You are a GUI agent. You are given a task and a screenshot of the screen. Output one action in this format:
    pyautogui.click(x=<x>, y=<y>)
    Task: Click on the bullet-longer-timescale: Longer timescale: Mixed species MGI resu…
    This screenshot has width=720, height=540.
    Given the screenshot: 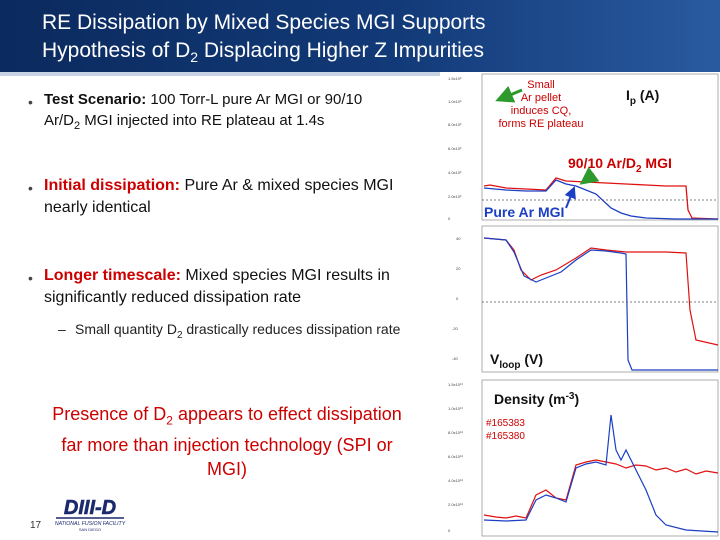 What is the action you would take?
    pyautogui.click(x=241, y=287)
    